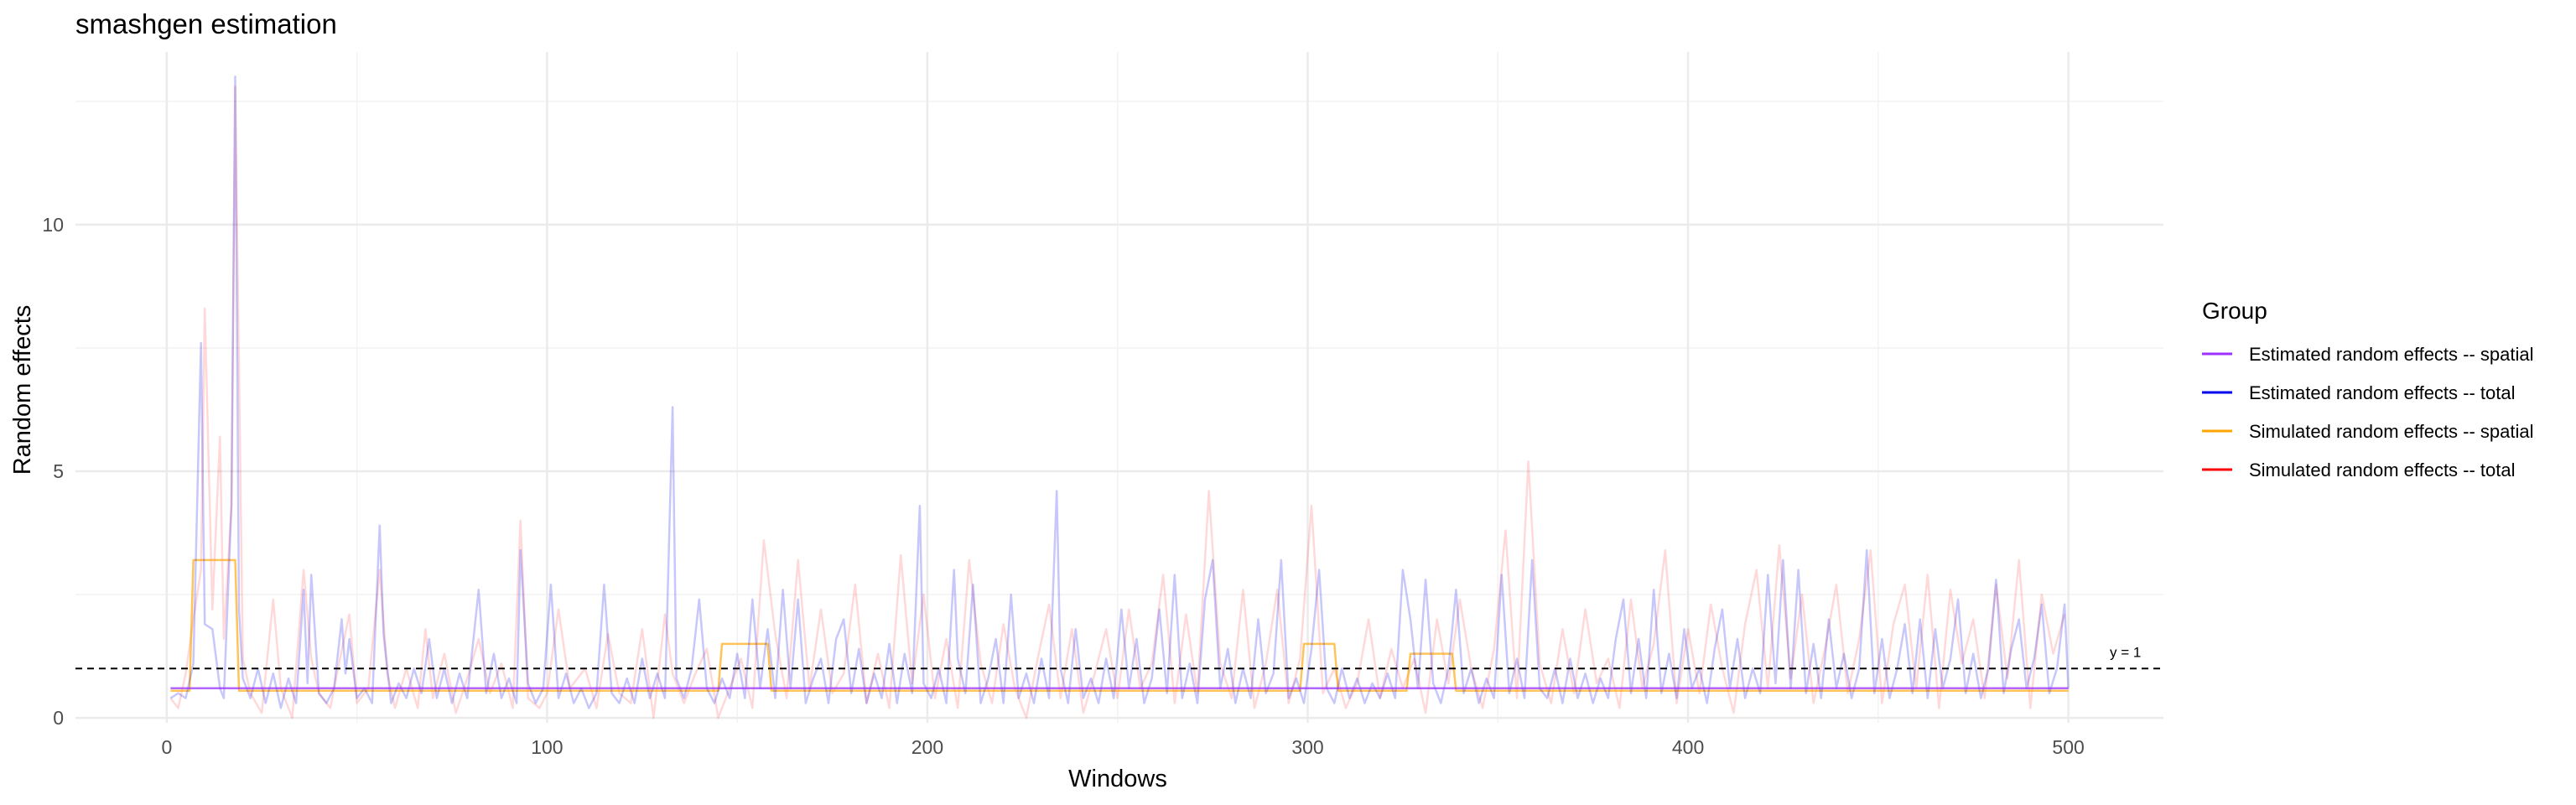 The image size is (2576, 805). Describe the element at coordinates (2068, 747) in the screenshot. I see `x-tick-label: 500` at that location.